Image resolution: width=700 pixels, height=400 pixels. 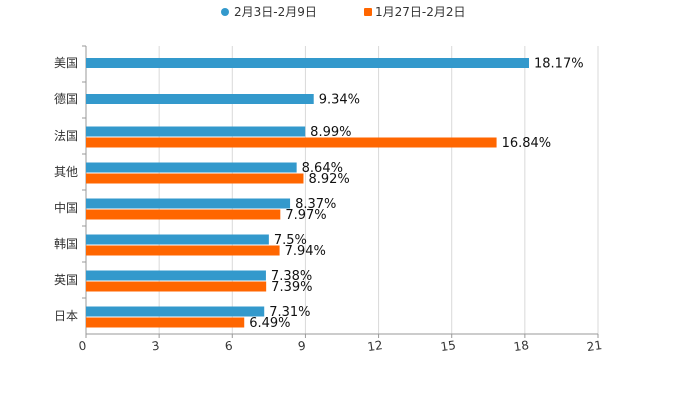 What do you see at coordinates (594, 346) in the screenshot?
I see `x-tick-label-21: 21` at bounding box center [594, 346].